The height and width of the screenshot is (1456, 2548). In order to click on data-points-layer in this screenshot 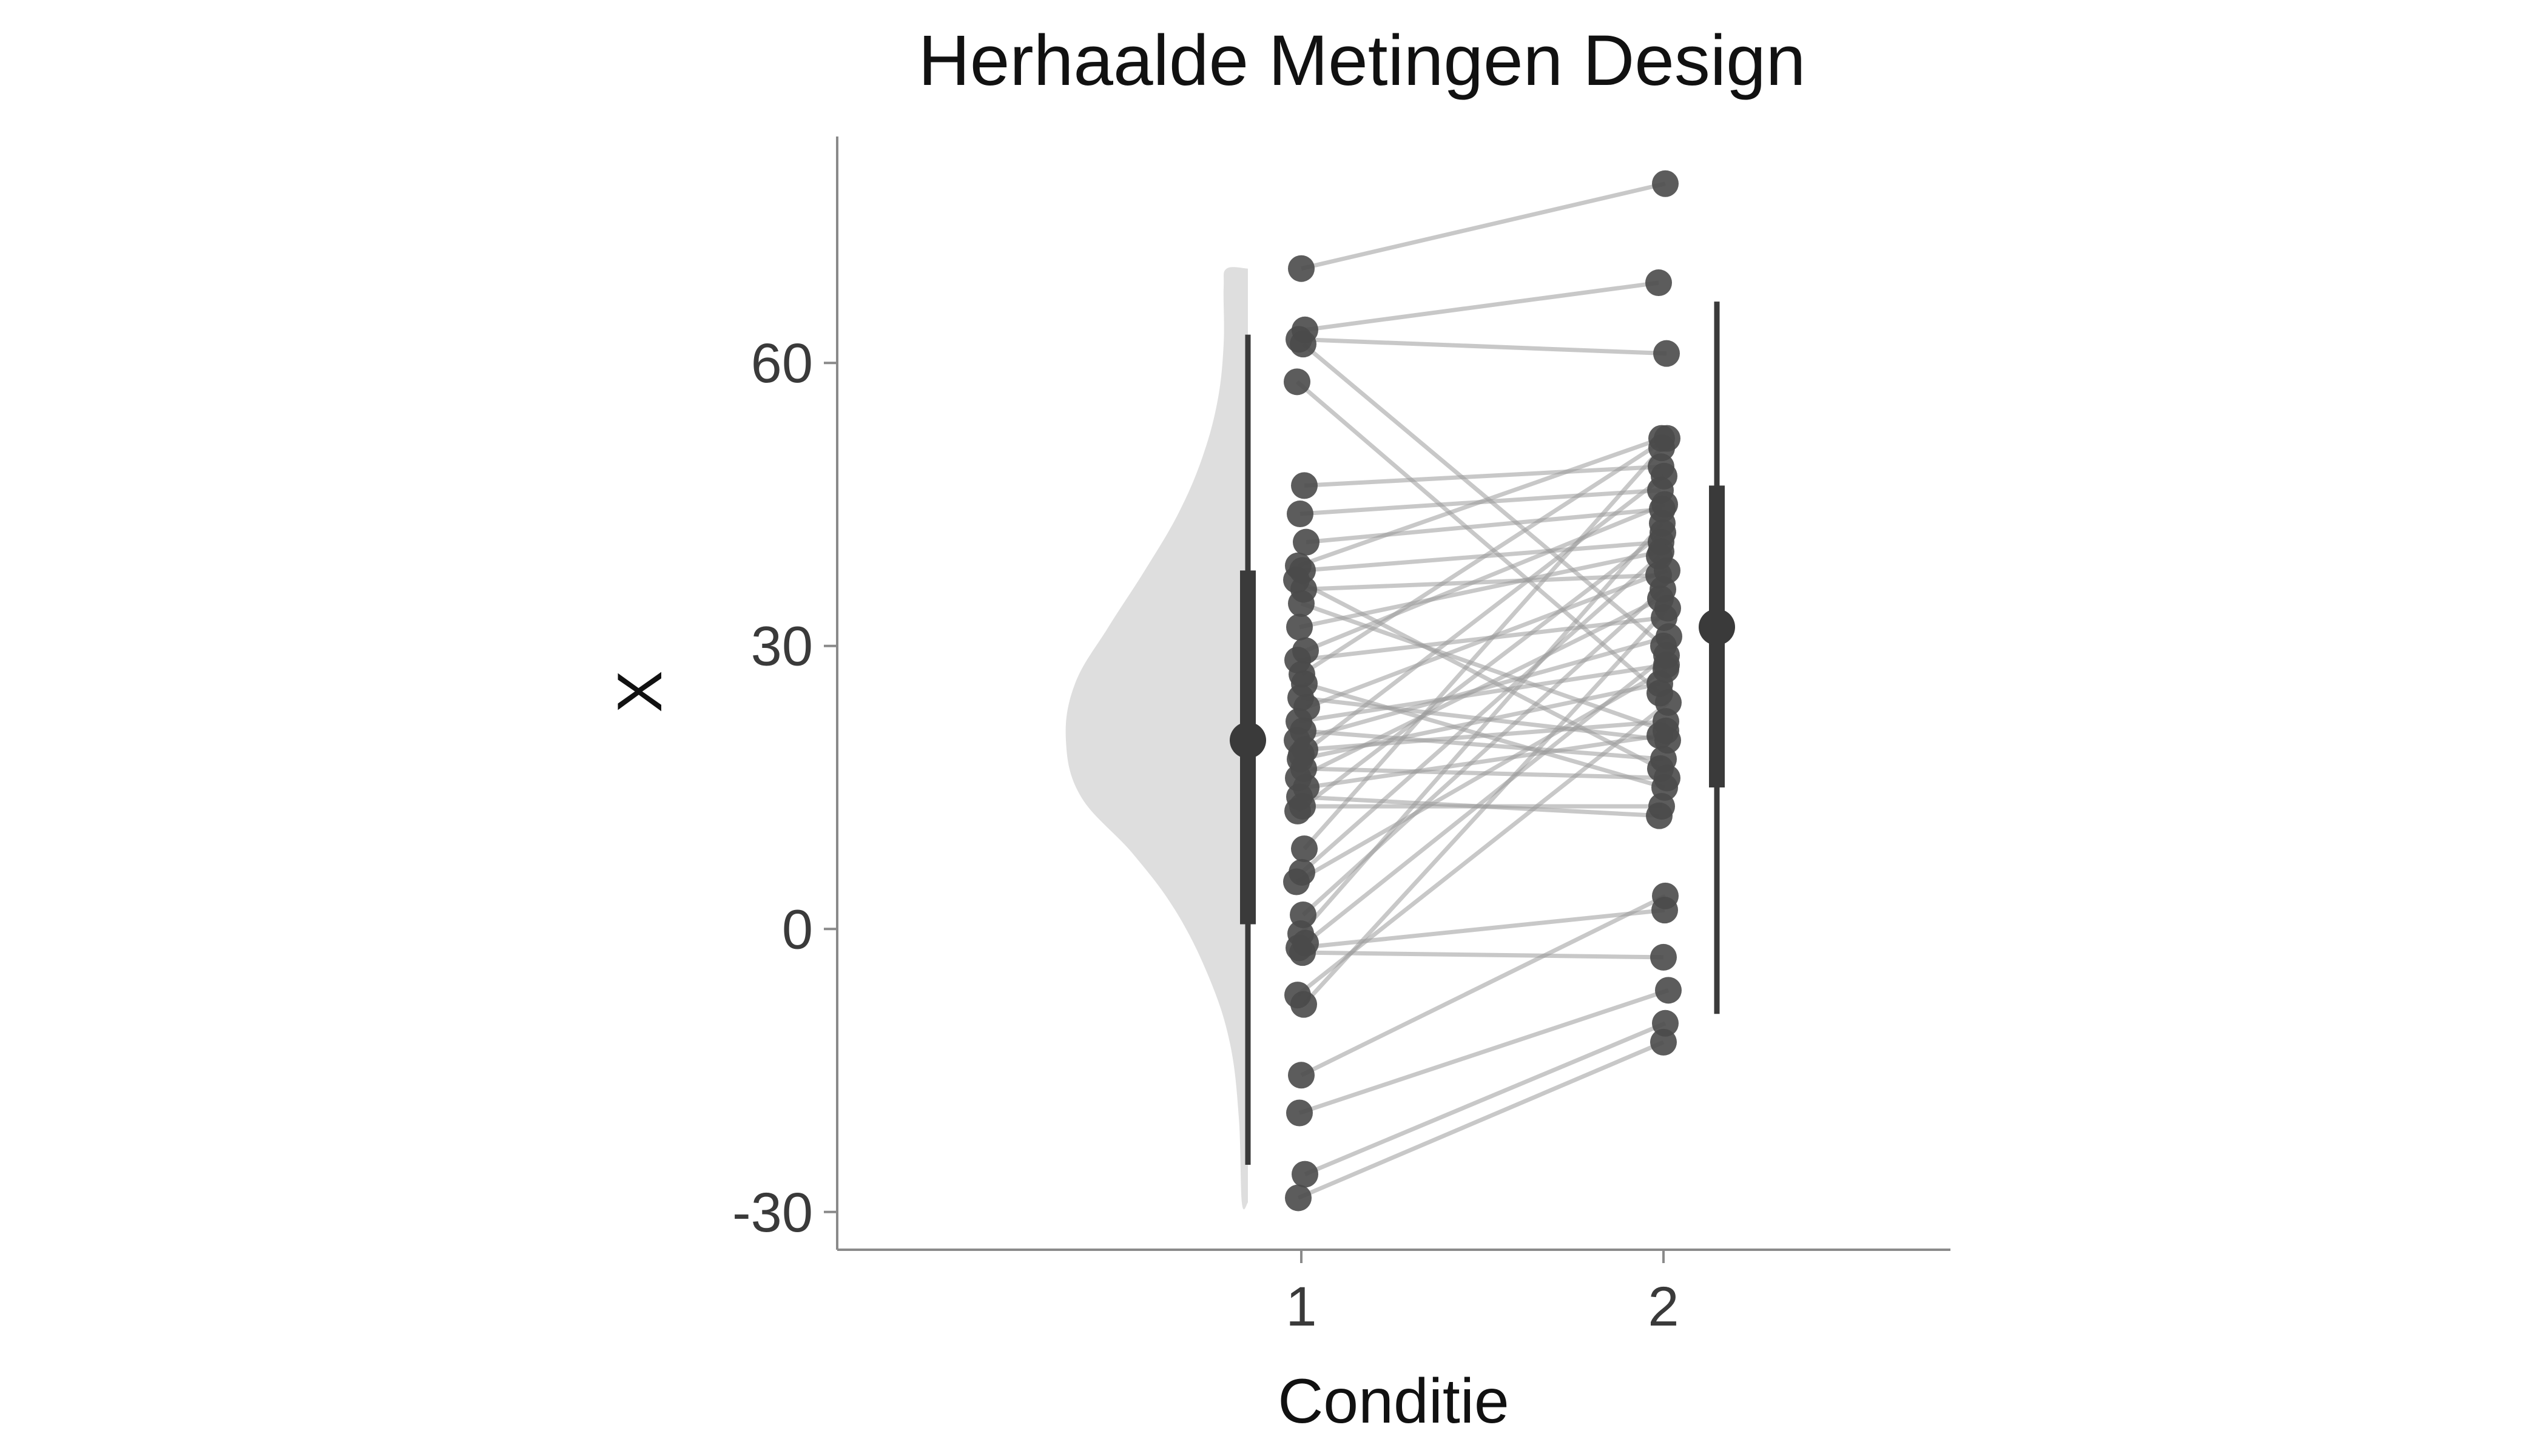, I will do `click(1482, 691)`.